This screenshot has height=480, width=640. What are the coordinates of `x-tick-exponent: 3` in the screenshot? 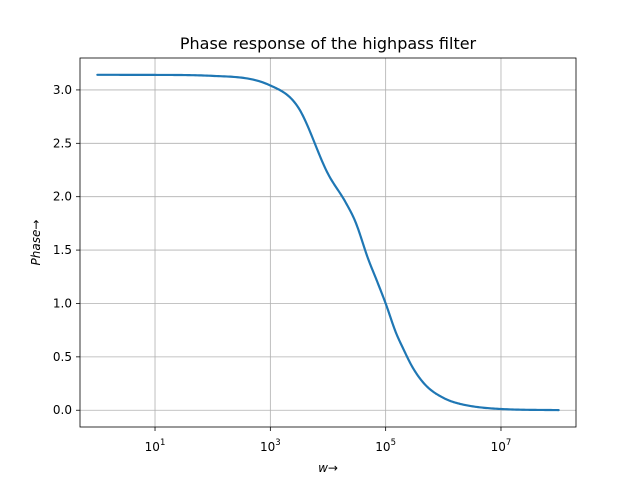 It's located at (277, 443).